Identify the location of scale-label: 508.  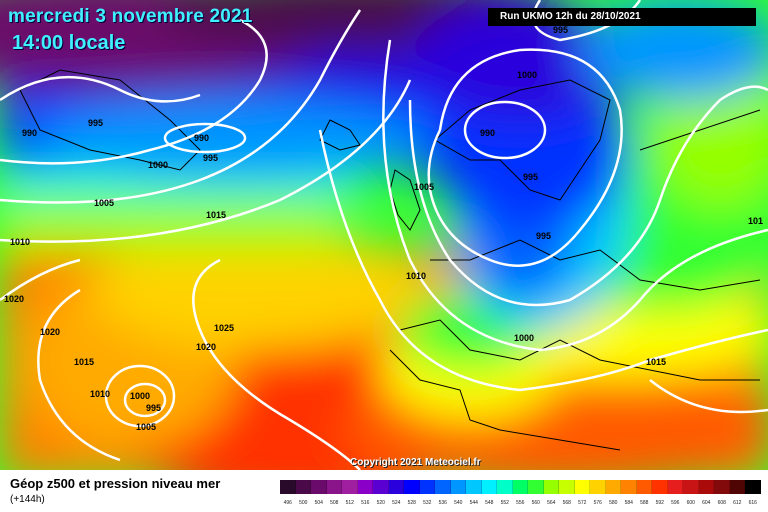
(334, 503).